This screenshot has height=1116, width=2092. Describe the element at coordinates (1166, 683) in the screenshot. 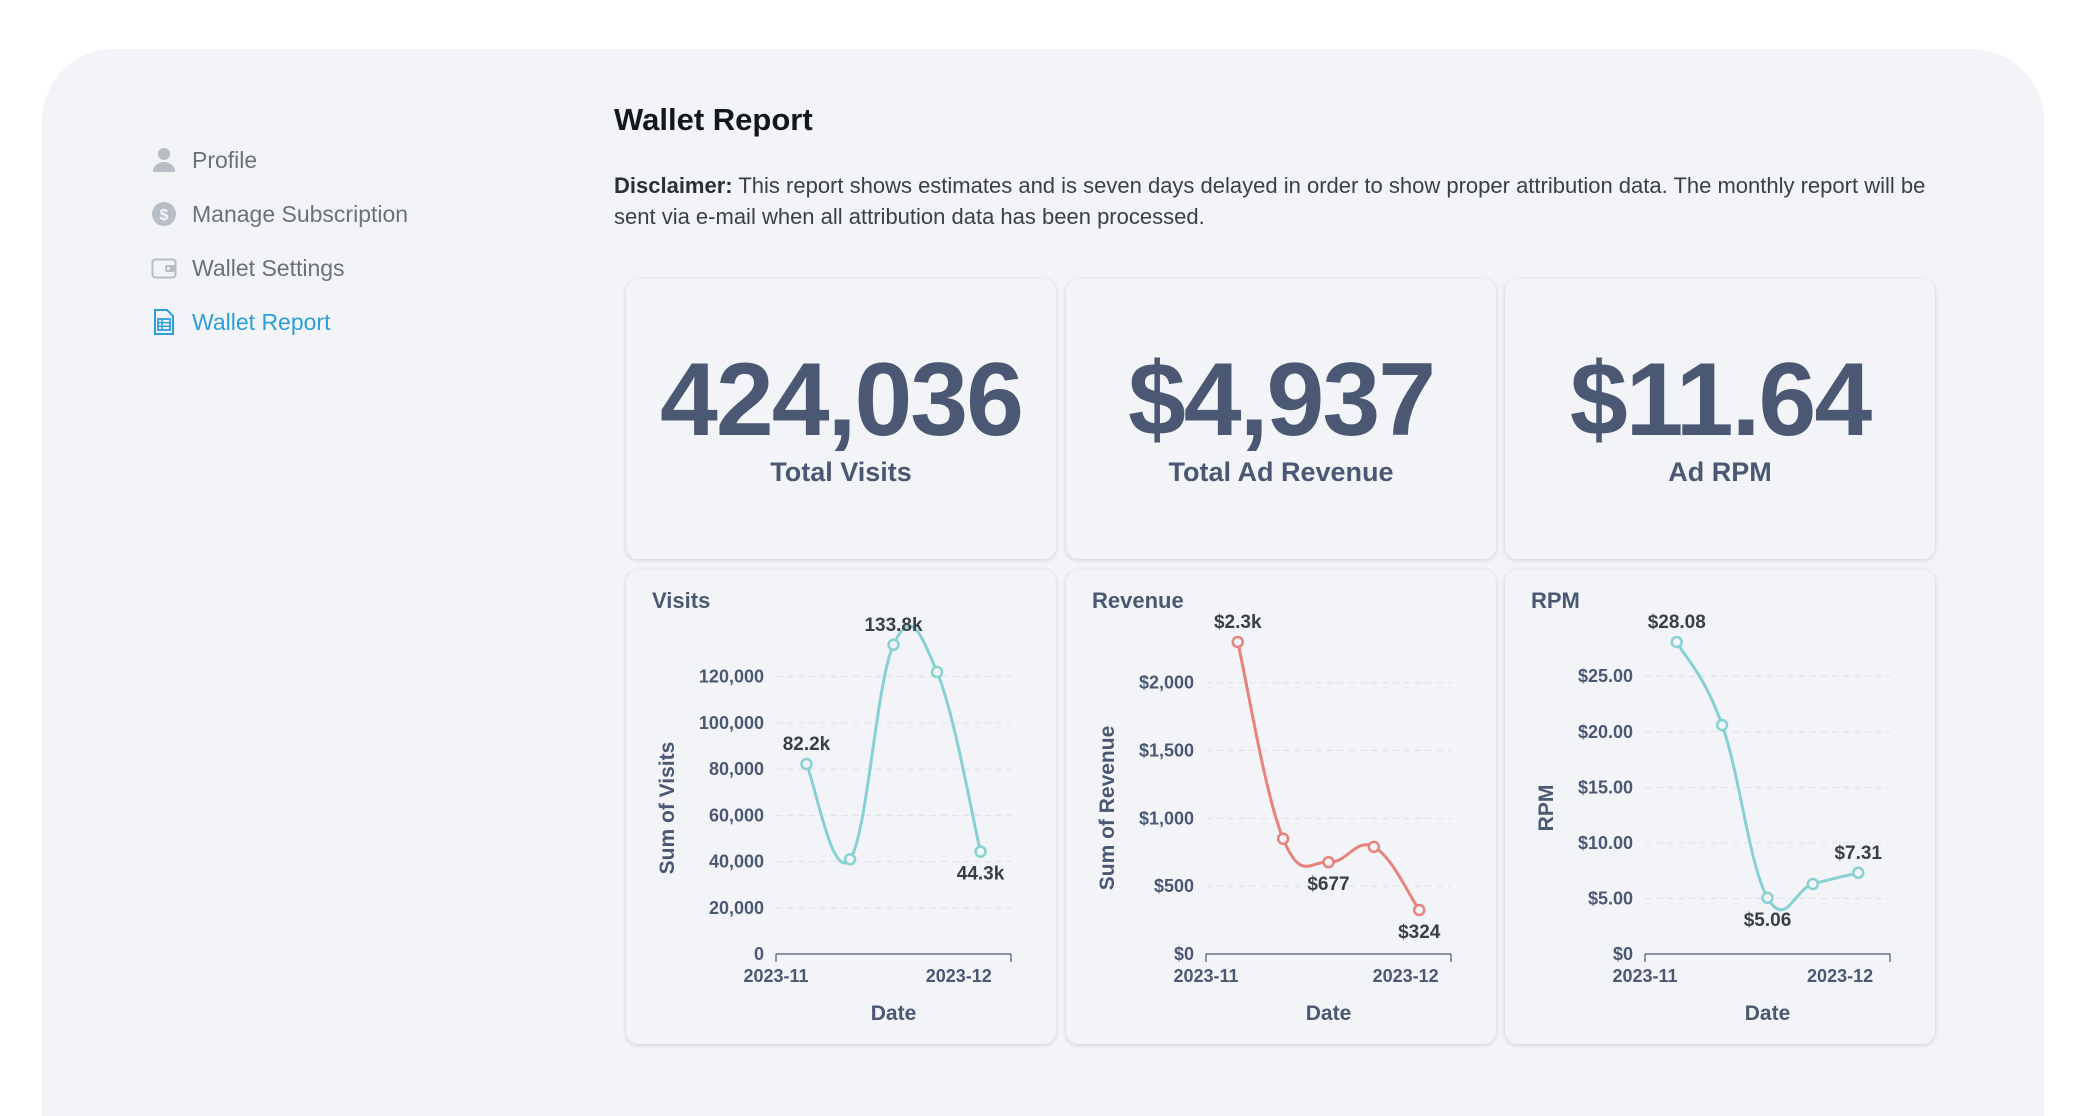

I see `y-tick-label: $2,000` at that location.